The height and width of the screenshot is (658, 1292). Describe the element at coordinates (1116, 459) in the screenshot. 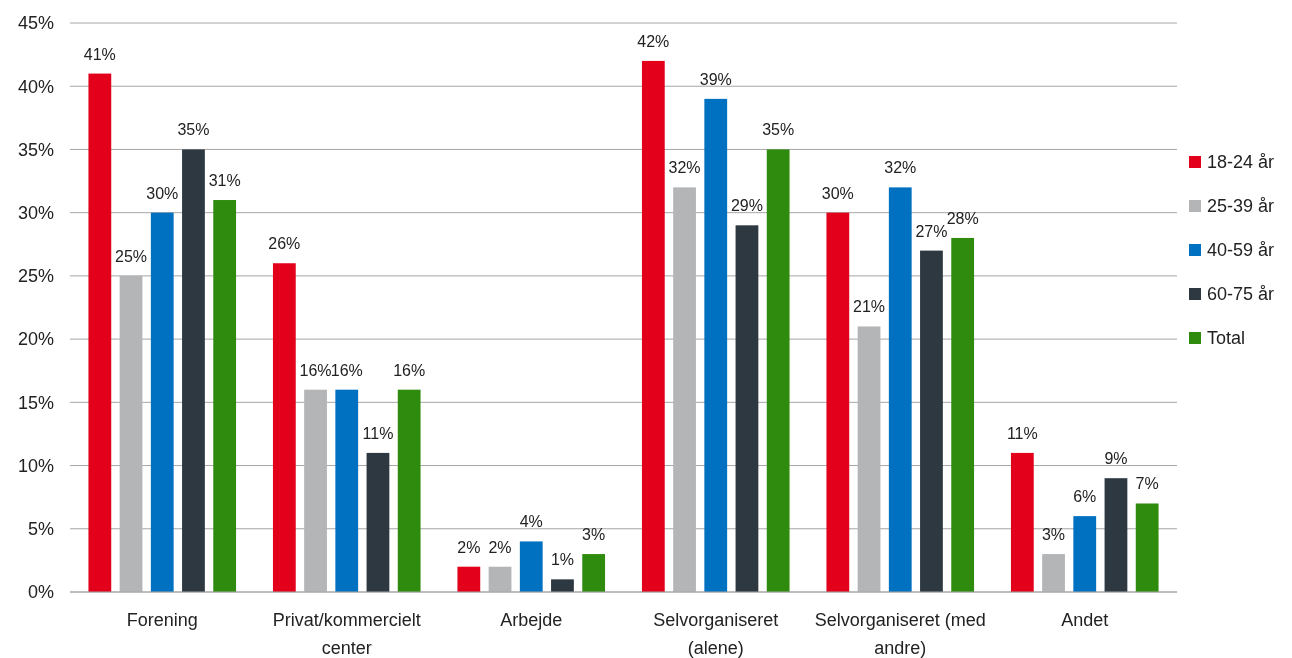

I see `data-label: 9%` at that location.